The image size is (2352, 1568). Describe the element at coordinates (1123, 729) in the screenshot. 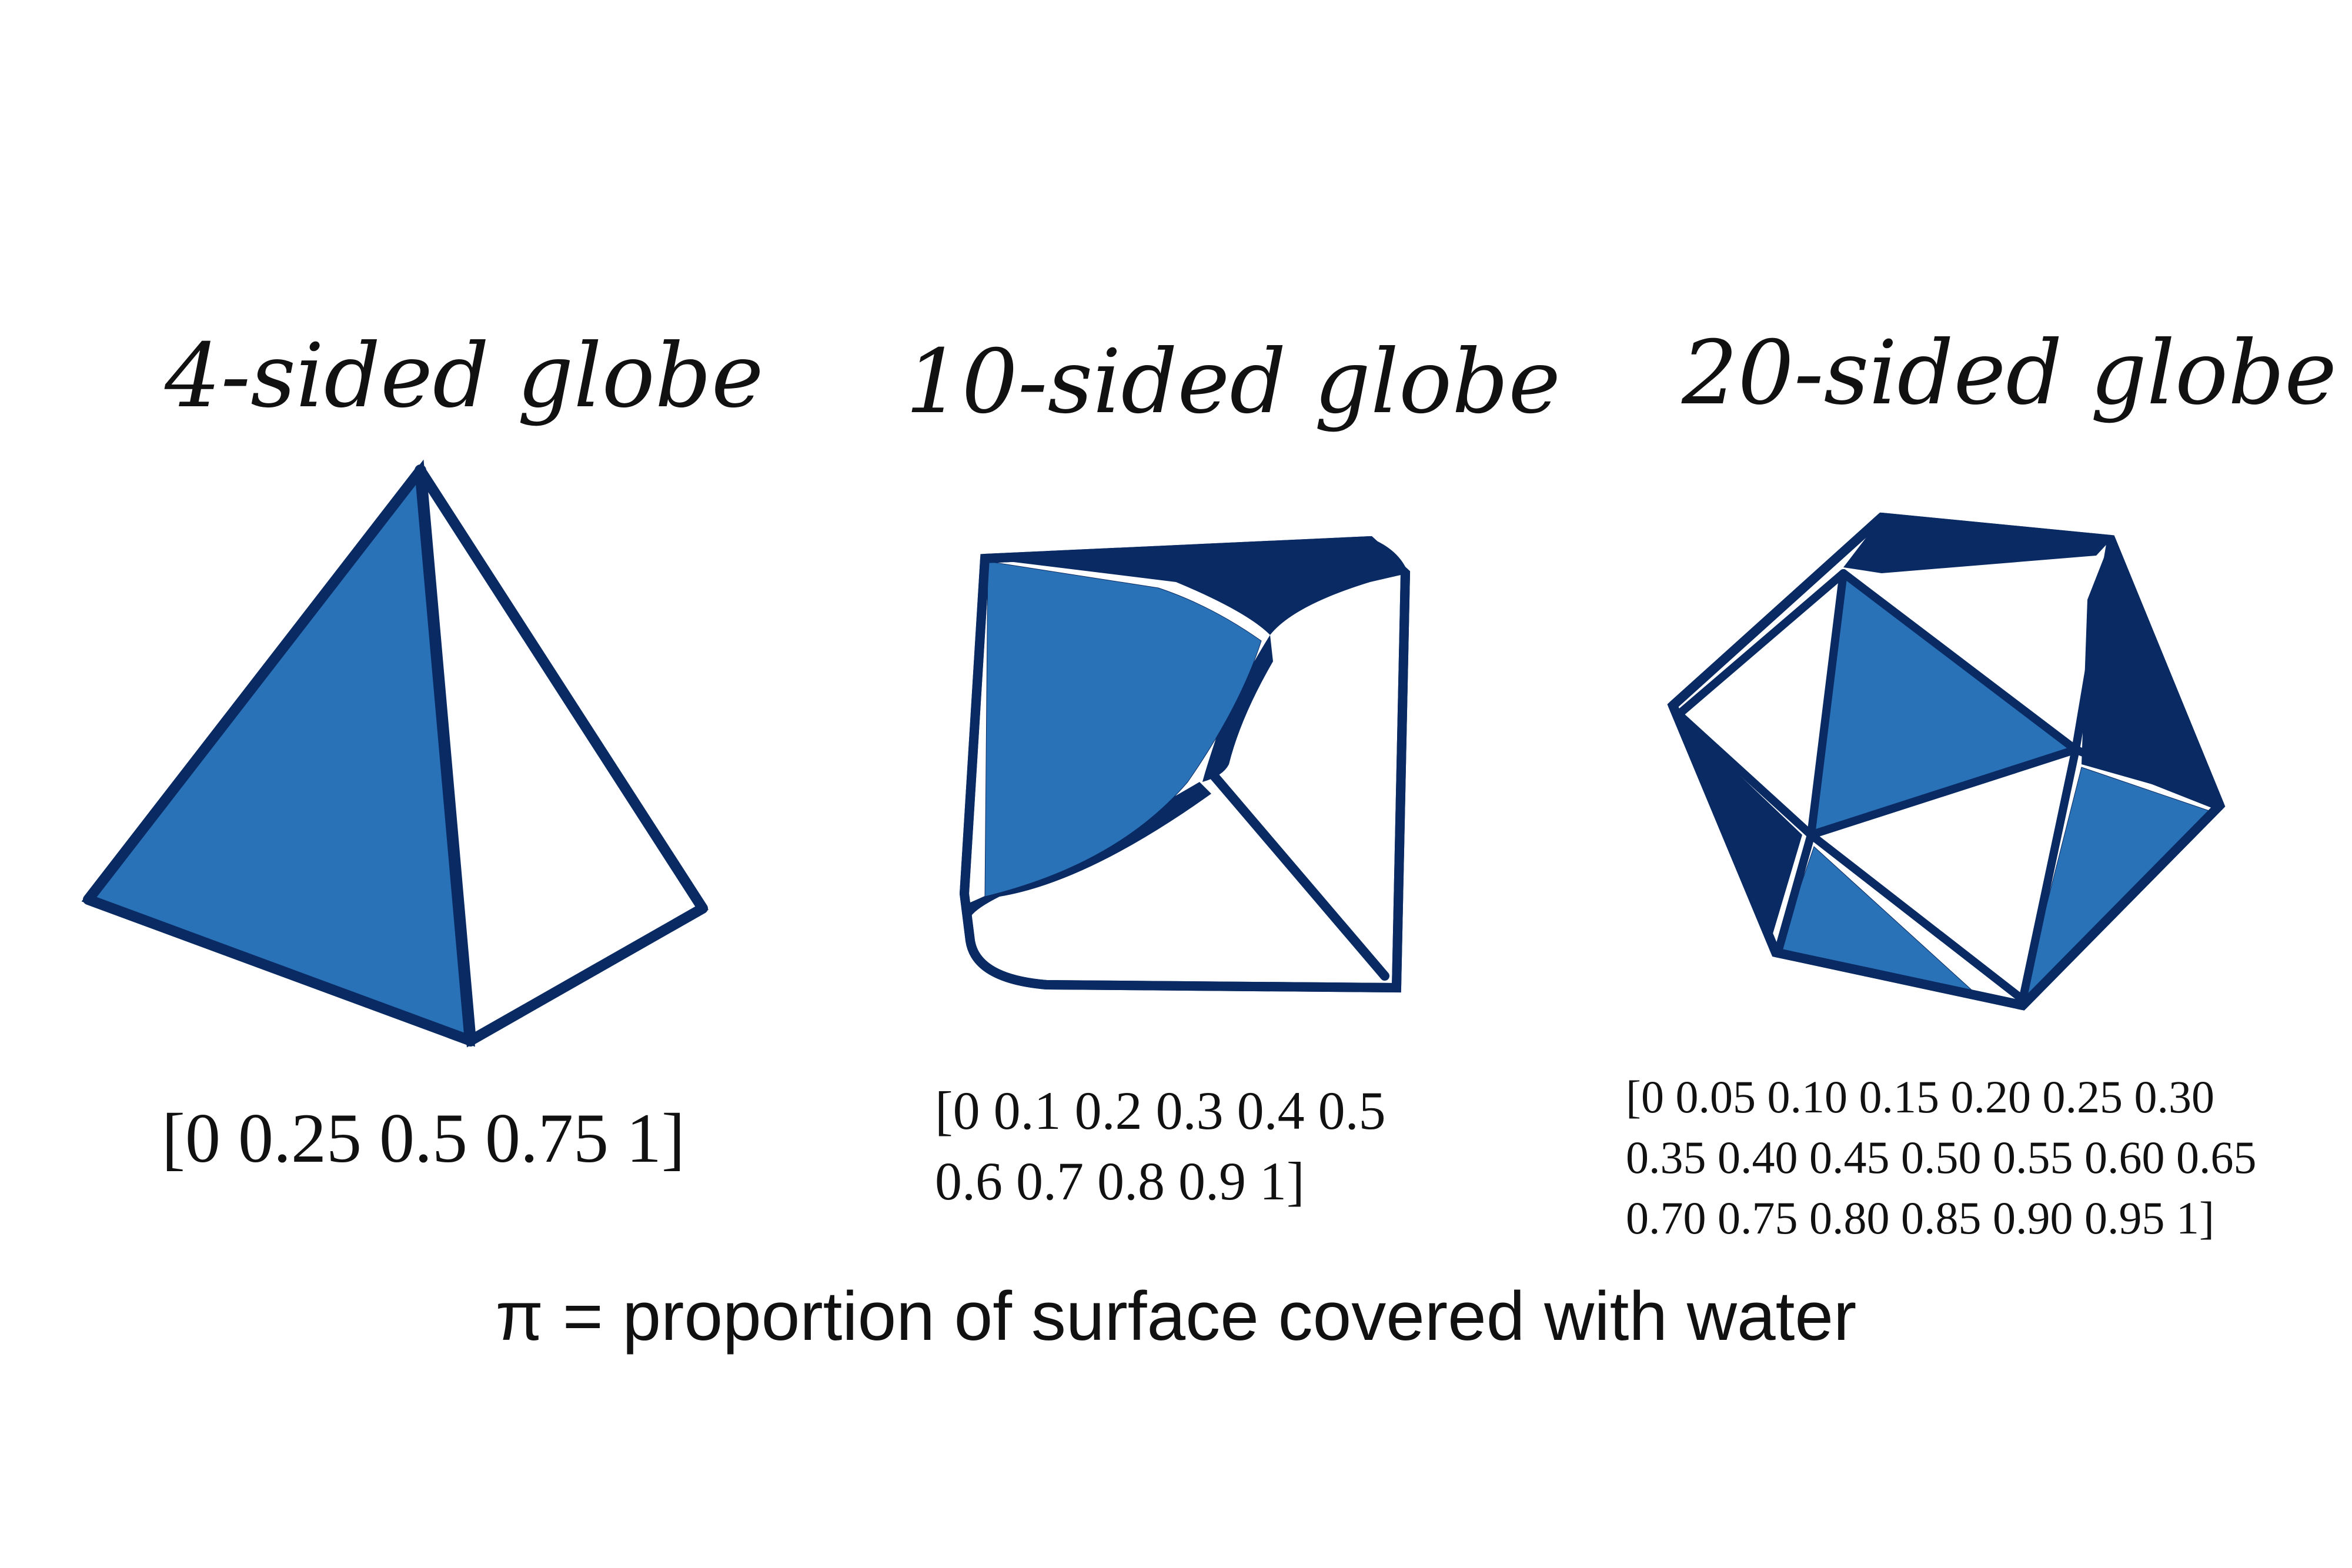

I see `deca-face-water` at that location.